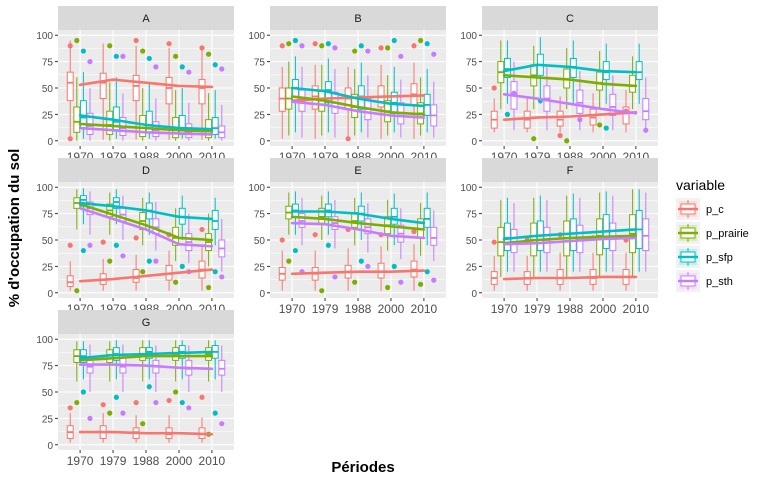  What do you see at coordinates (48, 215) in the screenshot?
I see `y-tick-label: 75` at bounding box center [48, 215].